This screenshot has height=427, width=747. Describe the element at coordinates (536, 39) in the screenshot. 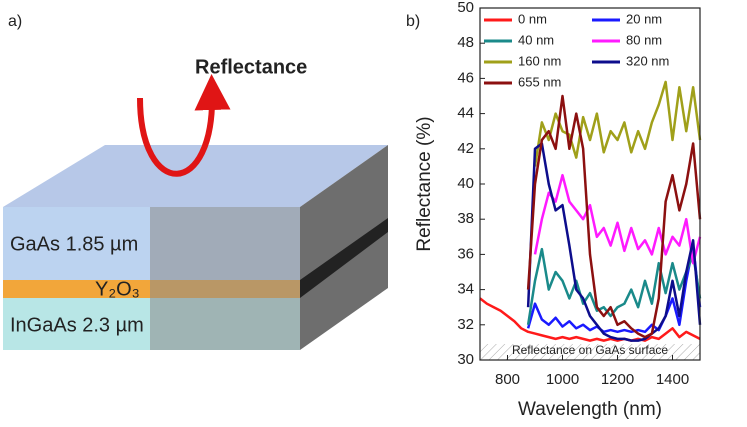

I see `legend-label: 40 nm` at that location.